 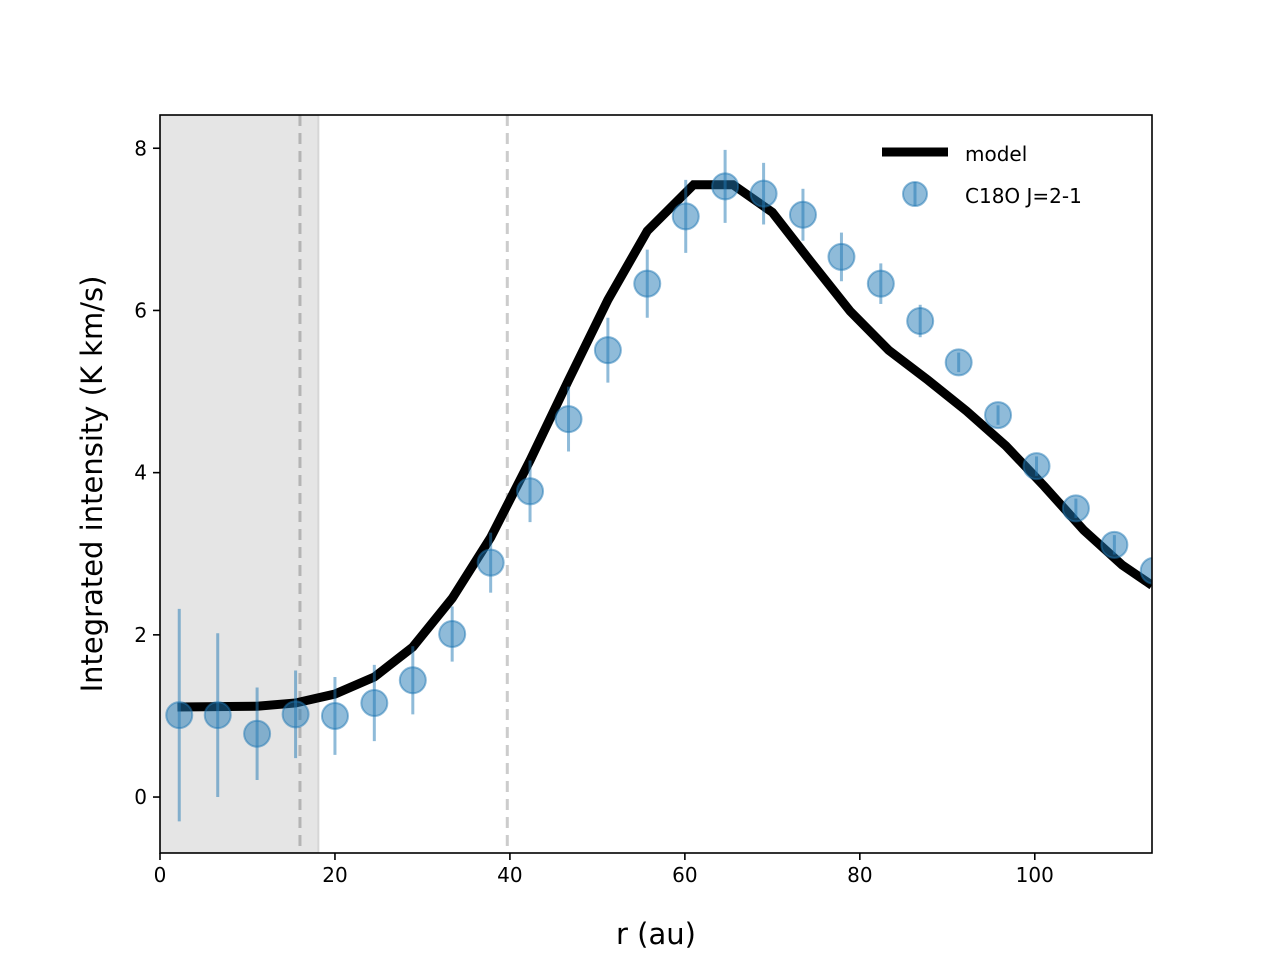 I want to click on y-axis-label: Integrated intensity (K km/s), so click(x=92, y=484).